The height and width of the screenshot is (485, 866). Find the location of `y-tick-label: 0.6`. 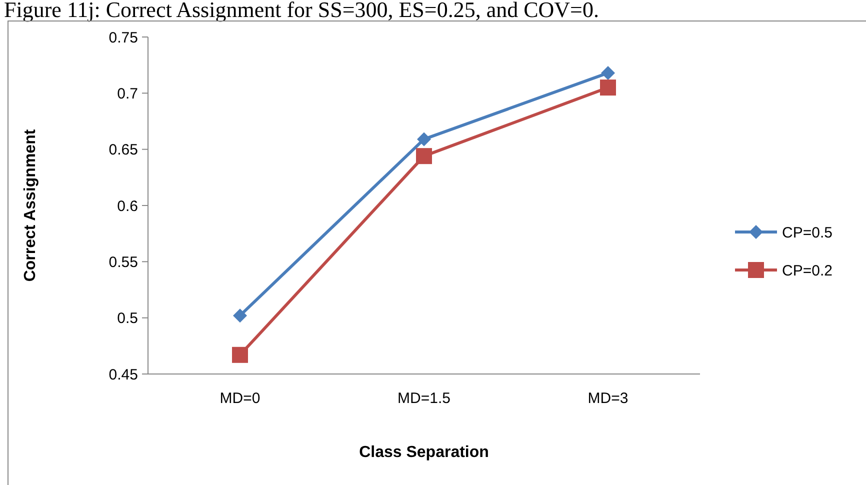

y-tick-label: 0.6 is located at coordinates (127, 206).